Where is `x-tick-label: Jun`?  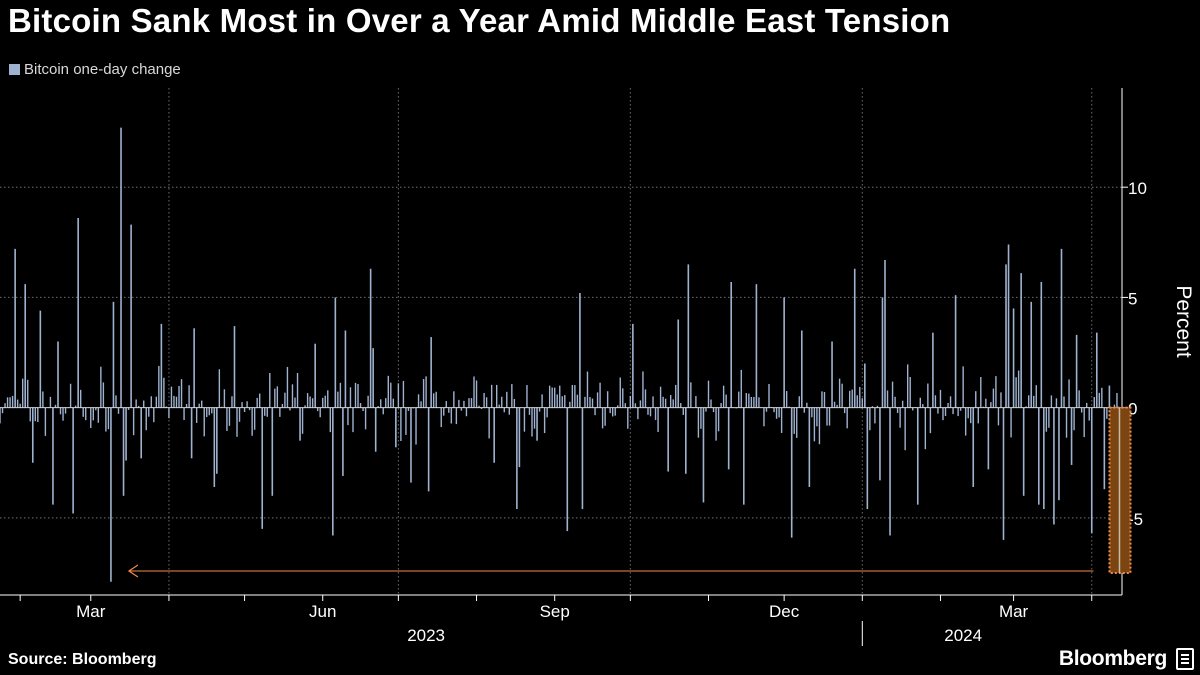 x-tick-label: Jun is located at coordinates (322, 611).